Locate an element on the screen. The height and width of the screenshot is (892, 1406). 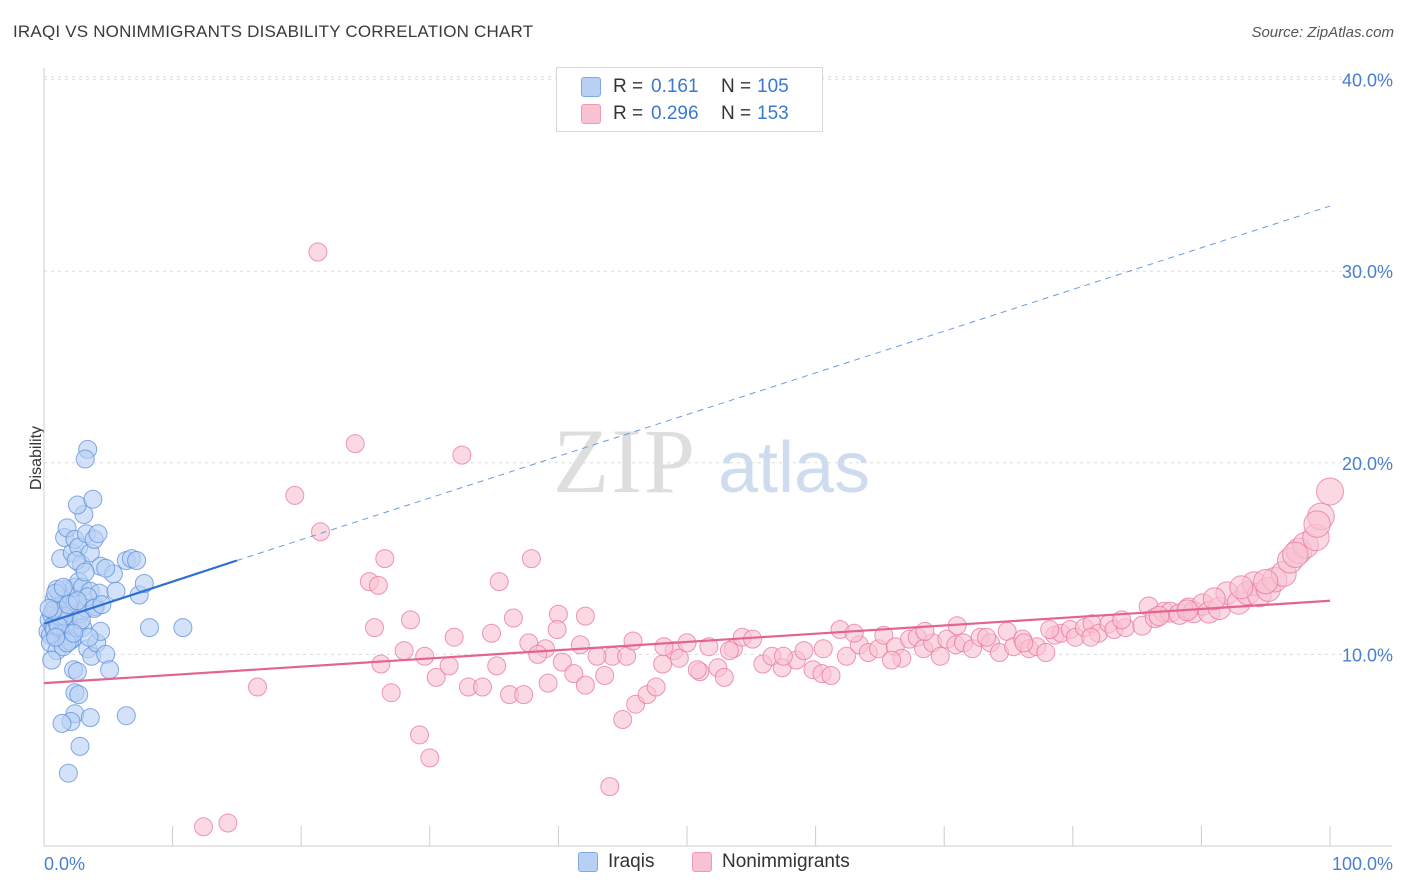
legend-row-iraqis: R = 0.161 N = 105 is located at coordinates (685, 87).